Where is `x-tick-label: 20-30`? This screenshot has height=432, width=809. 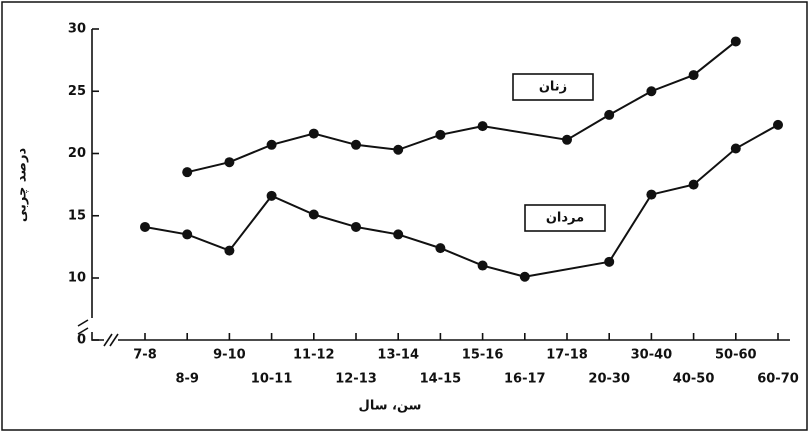 x-tick-label: 20-30 is located at coordinates (609, 379).